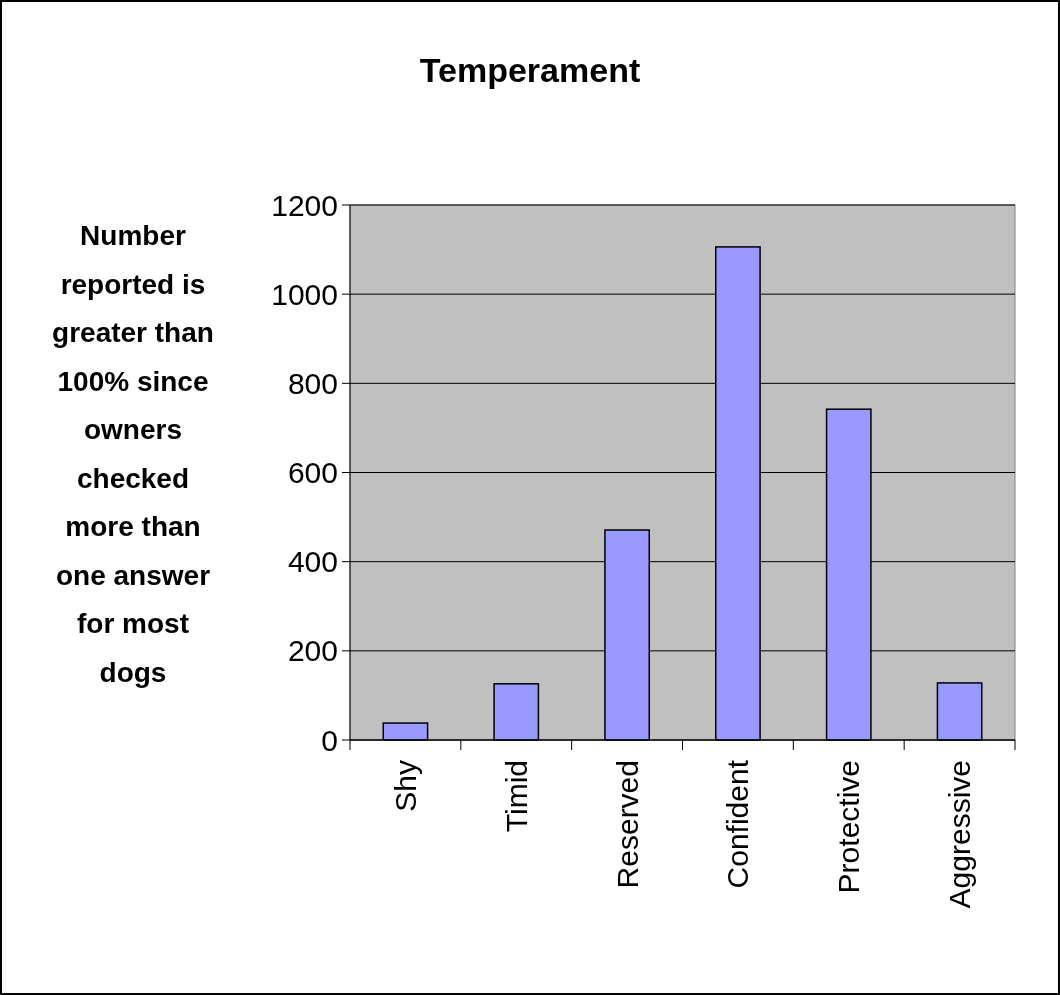 This screenshot has width=1060, height=995. What do you see at coordinates (329, 740) in the screenshot?
I see `y-tick-label: 0` at bounding box center [329, 740].